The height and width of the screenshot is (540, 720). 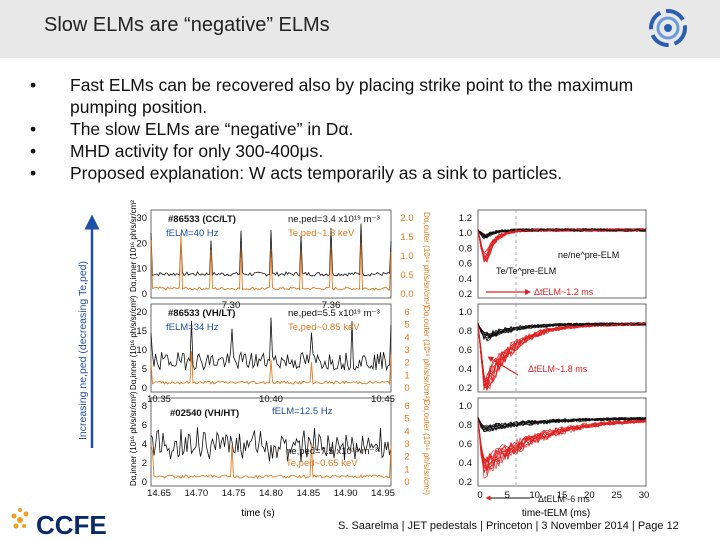 What do you see at coordinates (406, 237) in the screenshot?
I see `right-tick-label: 1.5` at bounding box center [406, 237].